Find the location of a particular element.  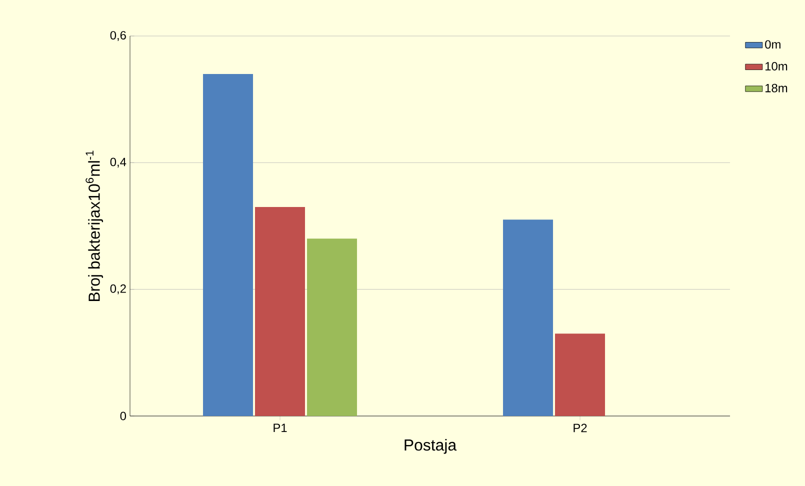

y-tick-label: 0 is located at coordinates (123, 416).